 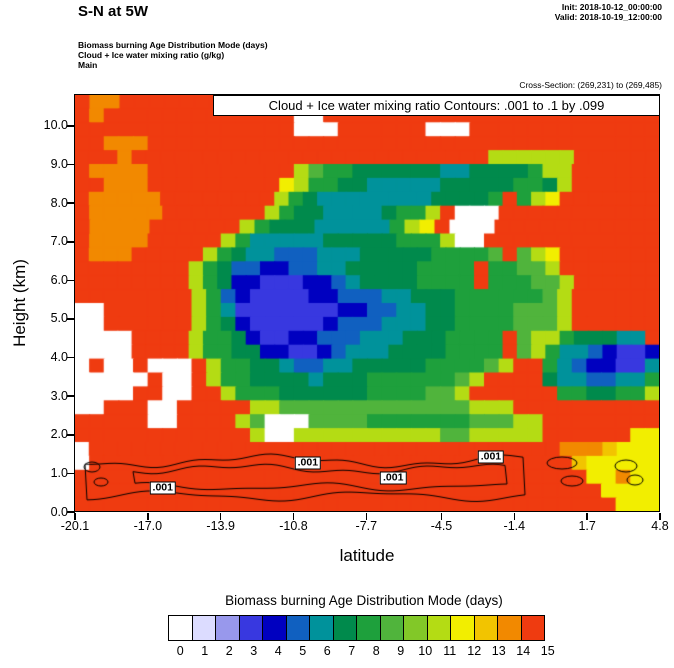 What do you see at coordinates (19, 303) in the screenshot?
I see `y-axis-title: Height (km)` at bounding box center [19, 303].